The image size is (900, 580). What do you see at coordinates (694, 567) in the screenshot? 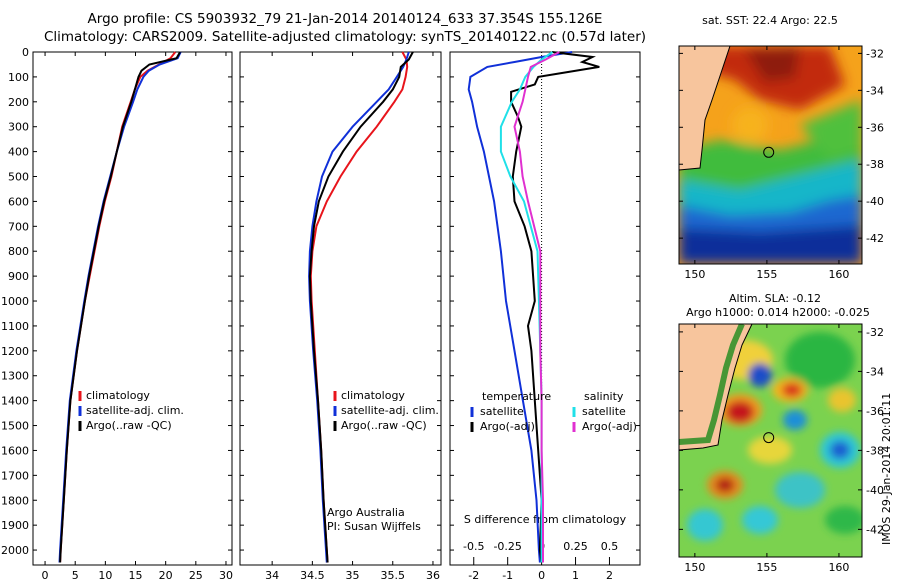
I see `map-x-tick-label: 150` at bounding box center [694, 567].